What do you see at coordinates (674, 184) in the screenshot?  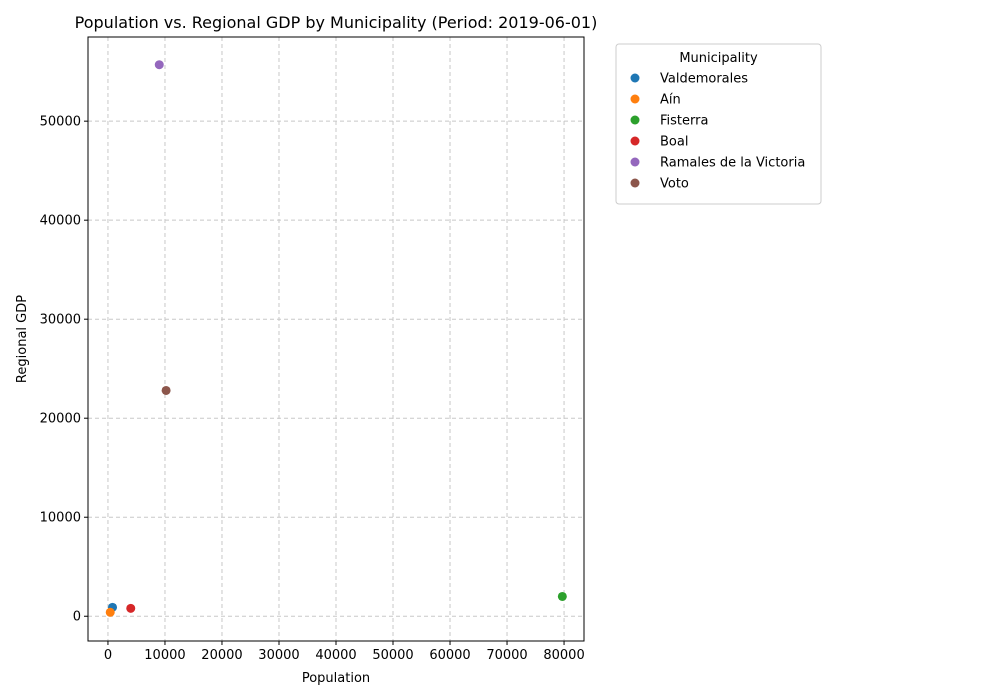 I see `legend-label: Voto` at bounding box center [674, 184].